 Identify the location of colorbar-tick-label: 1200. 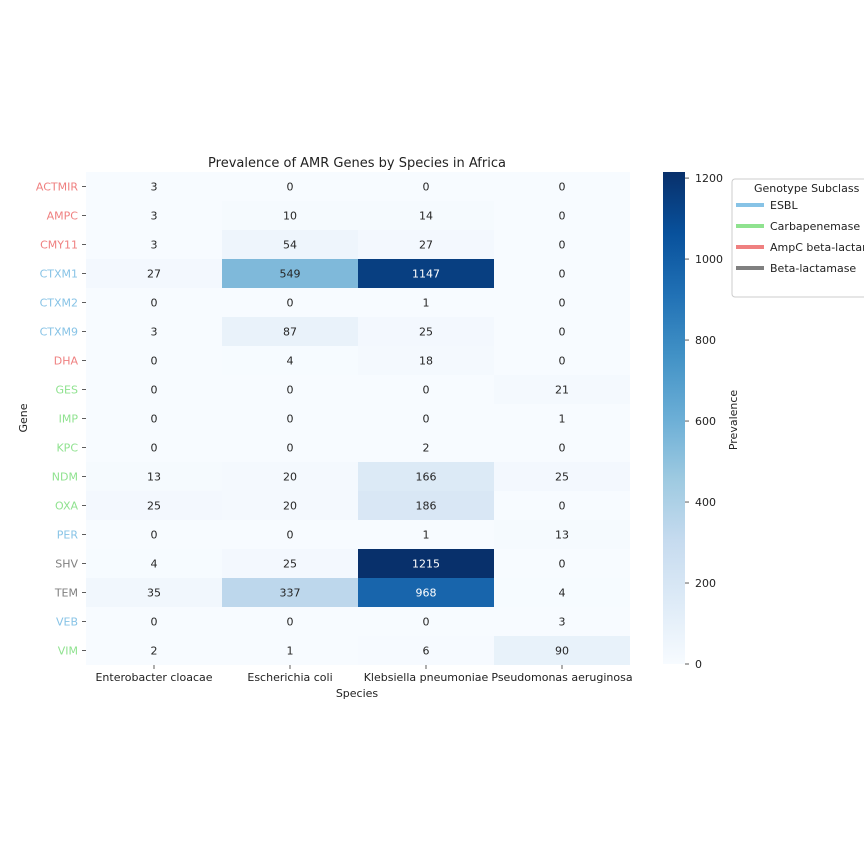
(709, 178).